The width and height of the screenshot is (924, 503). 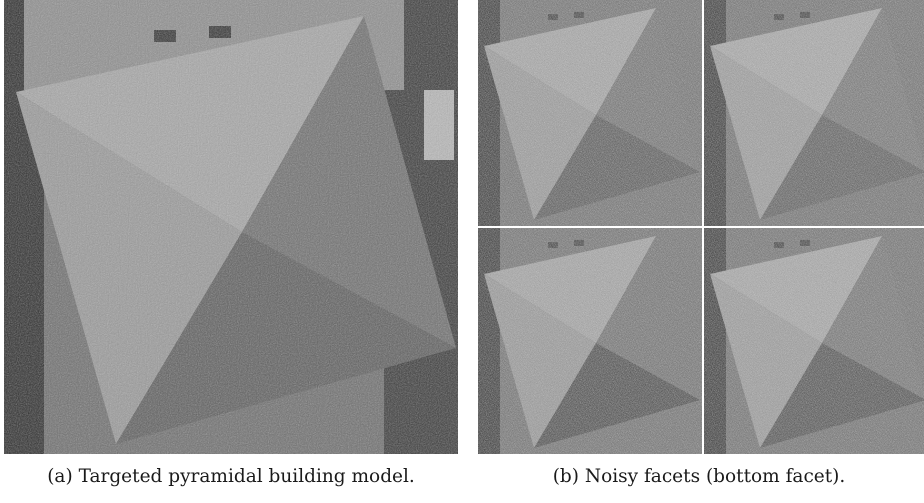 I want to click on caption-a-text: Targeted pyramidal building model., so click(x=246, y=476).